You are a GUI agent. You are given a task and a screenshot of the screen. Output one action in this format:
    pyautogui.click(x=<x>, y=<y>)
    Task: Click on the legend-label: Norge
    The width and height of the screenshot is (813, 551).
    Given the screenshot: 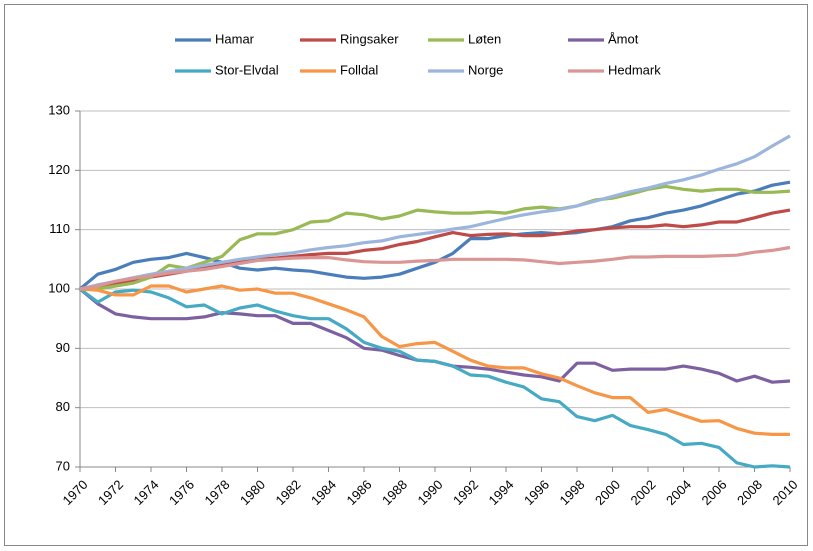 What is the action you would take?
    pyautogui.click(x=485, y=69)
    